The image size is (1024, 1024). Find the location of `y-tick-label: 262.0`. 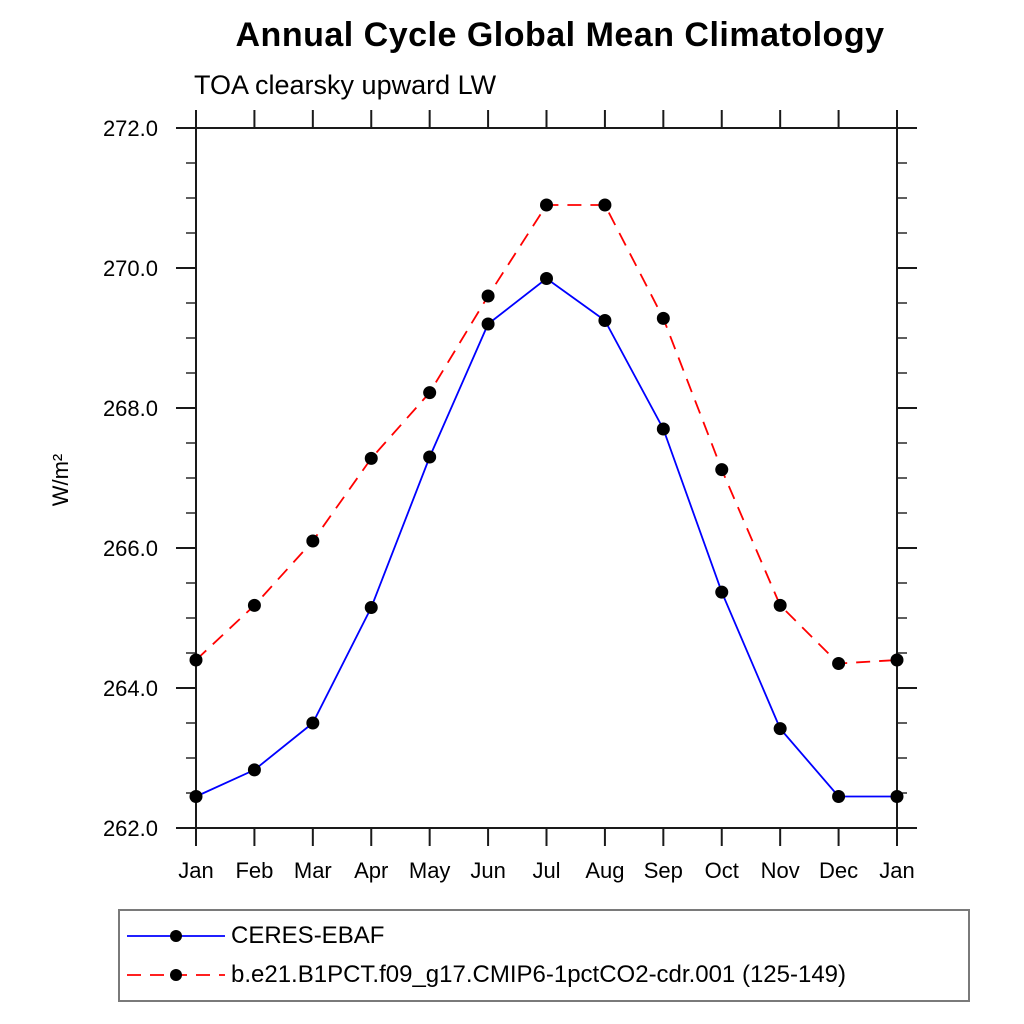

y-tick-label: 262.0 is located at coordinates (130, 828).